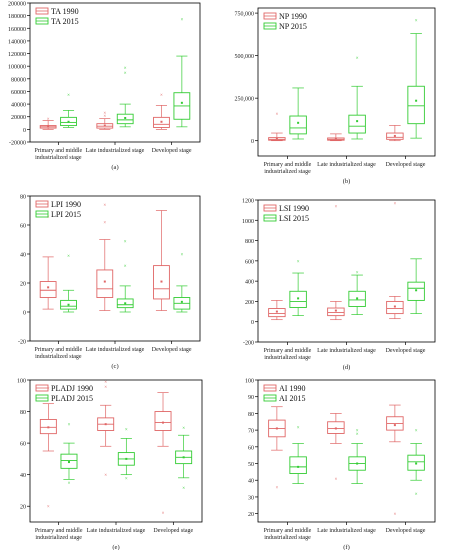 The image size is (456, 550). What do you see at coordinates (72, 388) in the screenshot?
I see `legend-entry: PLADJ 1990` at bounding box center [72, 388].